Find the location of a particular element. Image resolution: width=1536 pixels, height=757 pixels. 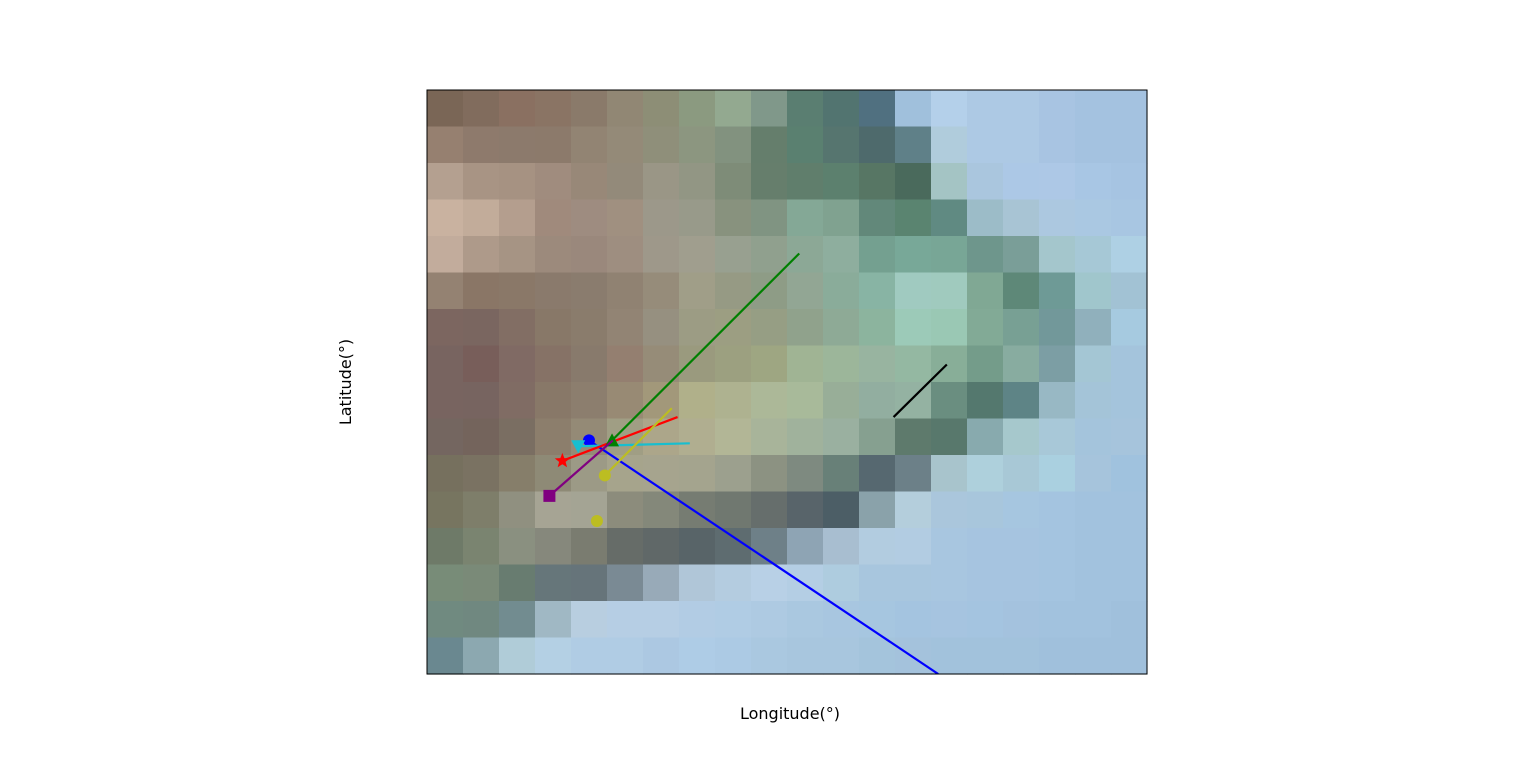

track is located at coordinates (920, 390).